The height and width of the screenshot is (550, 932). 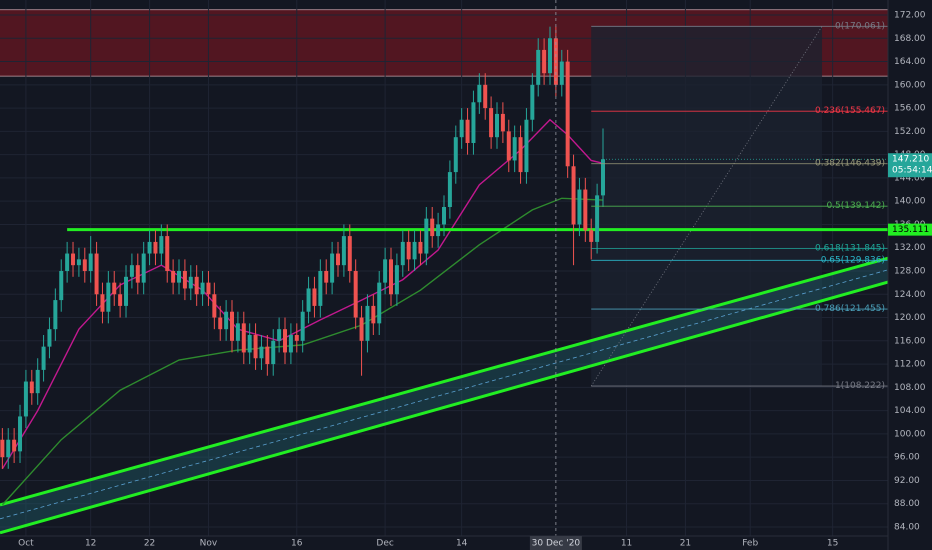 What do you see at coordinates (384, 544) in the screenshot?
I see `x-tick-label: Dec` at bounding box center [384, 544].